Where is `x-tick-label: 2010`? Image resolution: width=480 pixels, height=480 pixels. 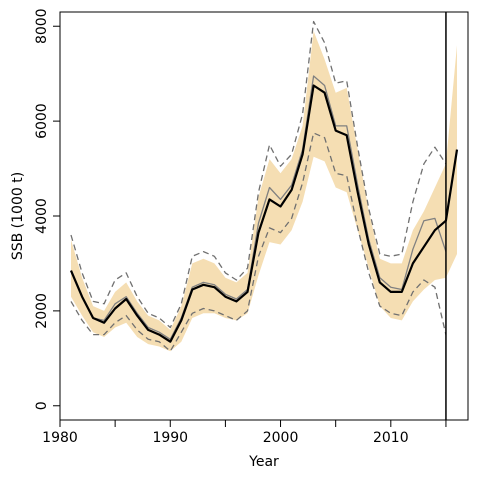
x-tick-label: 2010 is located at coordinates (391, 438).